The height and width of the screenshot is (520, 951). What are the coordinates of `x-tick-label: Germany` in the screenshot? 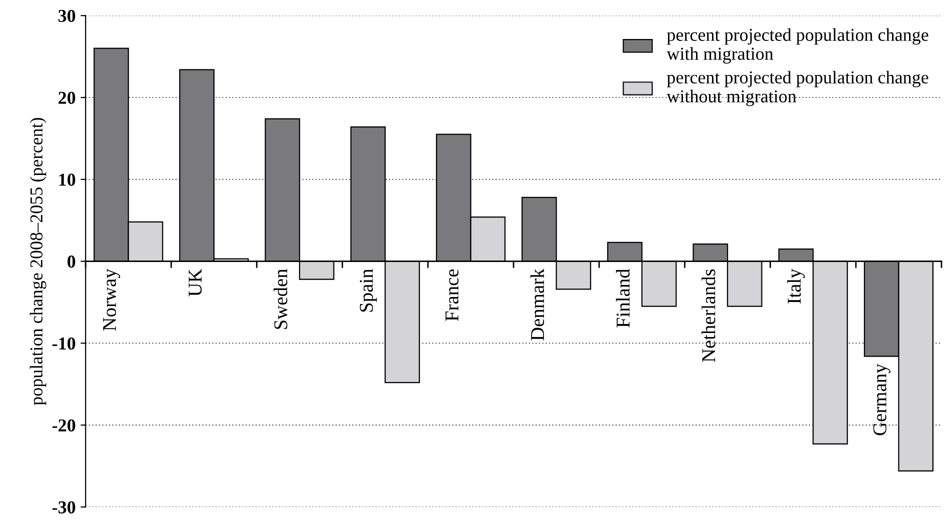 It's located at (881, 400).